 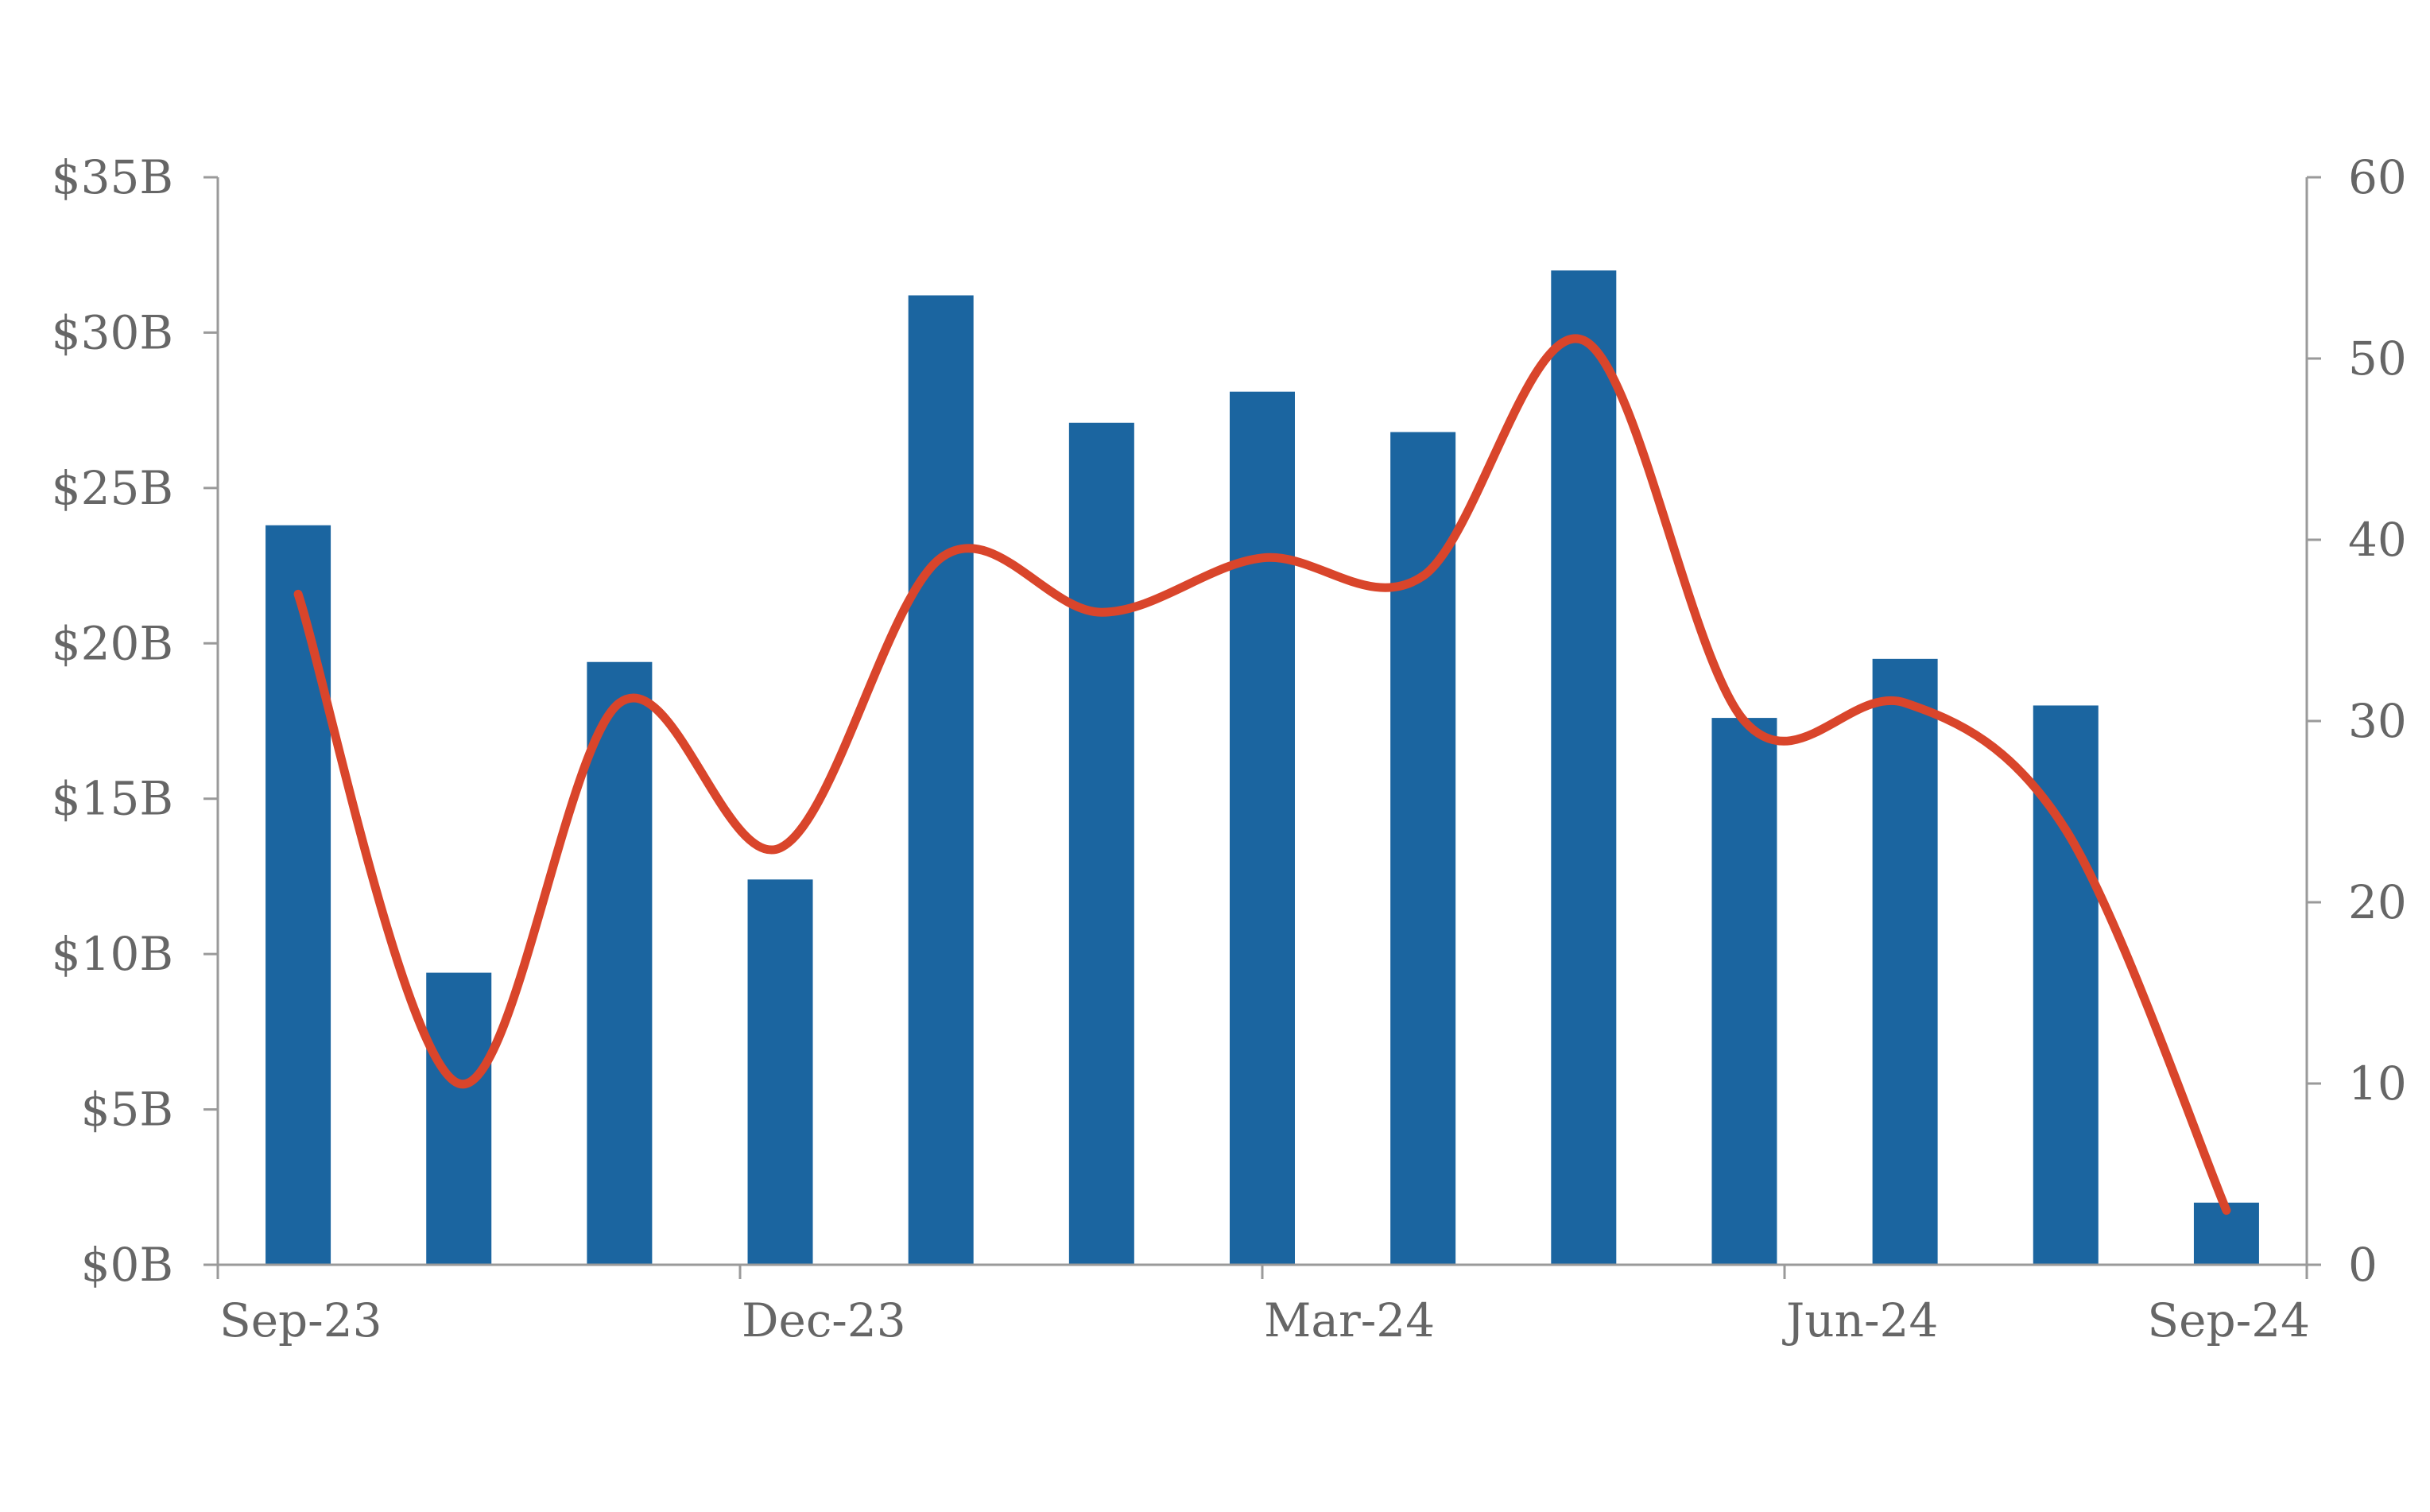 What do you see at coordinates (127, 1110) in the screenshot?
I see `y-left-tick-label: $5B` at bounding box center [127, 1110].